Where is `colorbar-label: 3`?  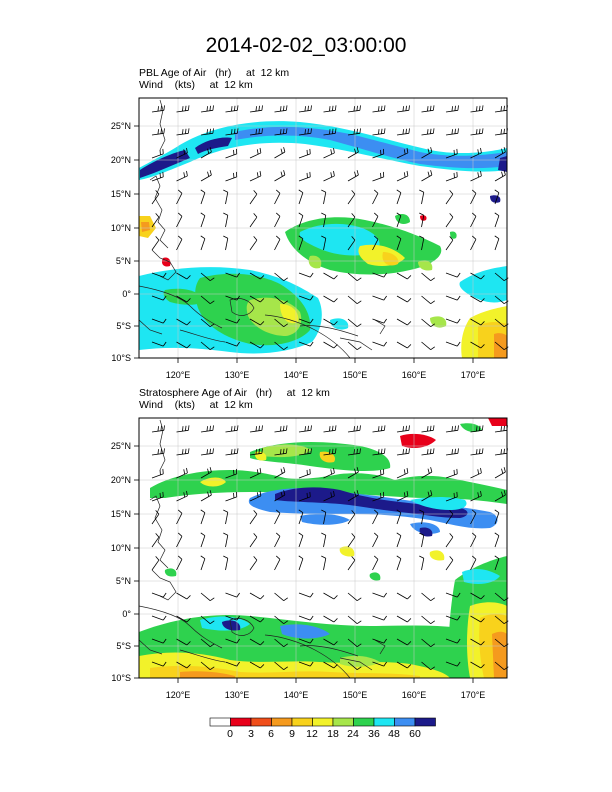 colorbar-label: 3 is located at coordinates (251, 734).